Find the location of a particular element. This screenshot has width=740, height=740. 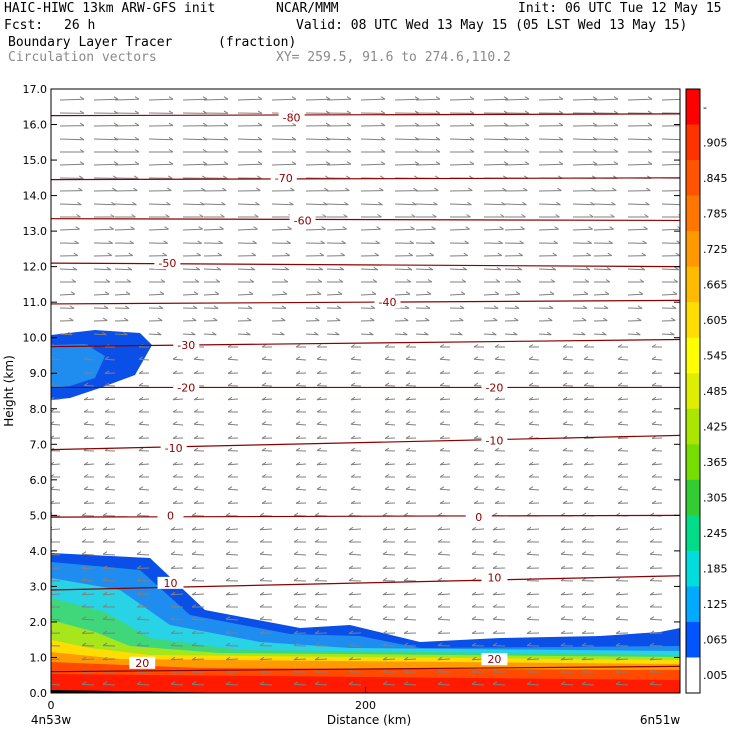

temperature-contour is located at coordinates (365, 583).